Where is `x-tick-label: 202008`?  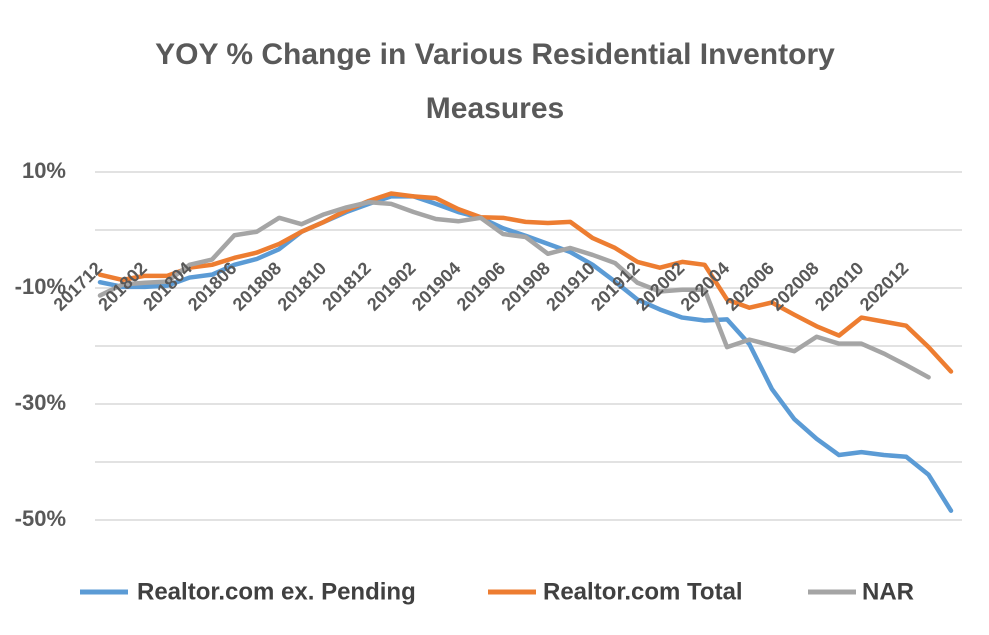
x-tick-label: 202008 is located at coordinates (794, 286).